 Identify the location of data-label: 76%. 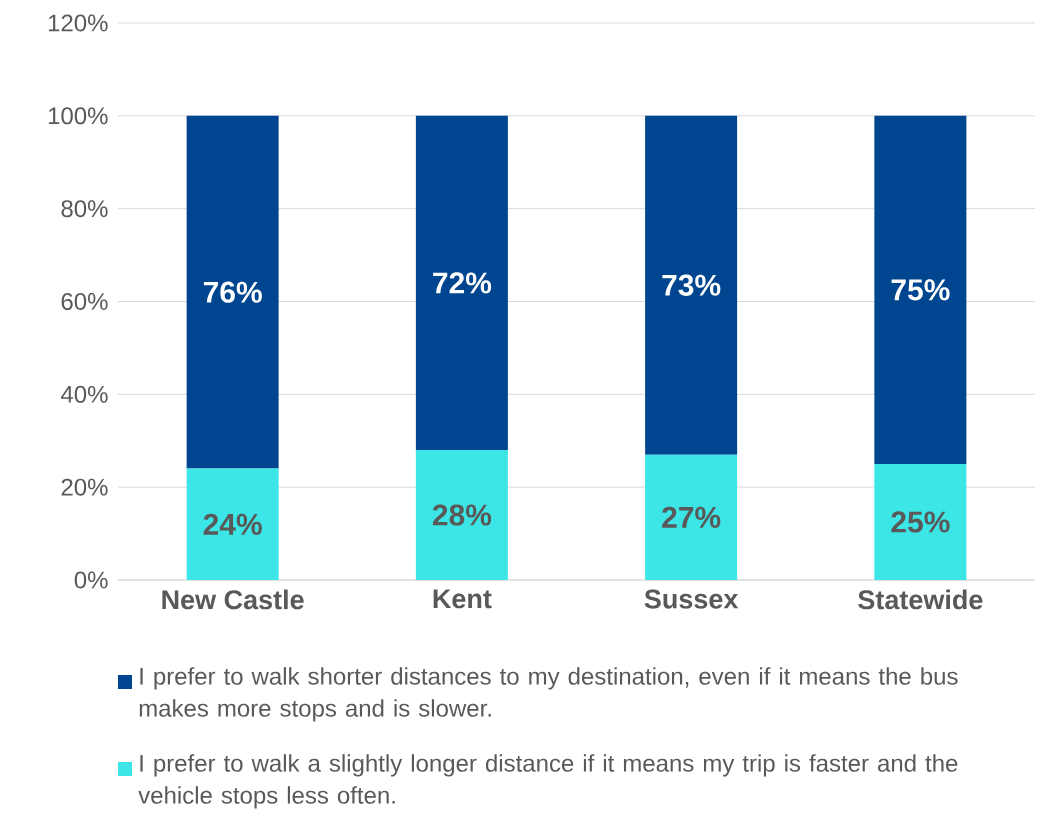
(232, 292).